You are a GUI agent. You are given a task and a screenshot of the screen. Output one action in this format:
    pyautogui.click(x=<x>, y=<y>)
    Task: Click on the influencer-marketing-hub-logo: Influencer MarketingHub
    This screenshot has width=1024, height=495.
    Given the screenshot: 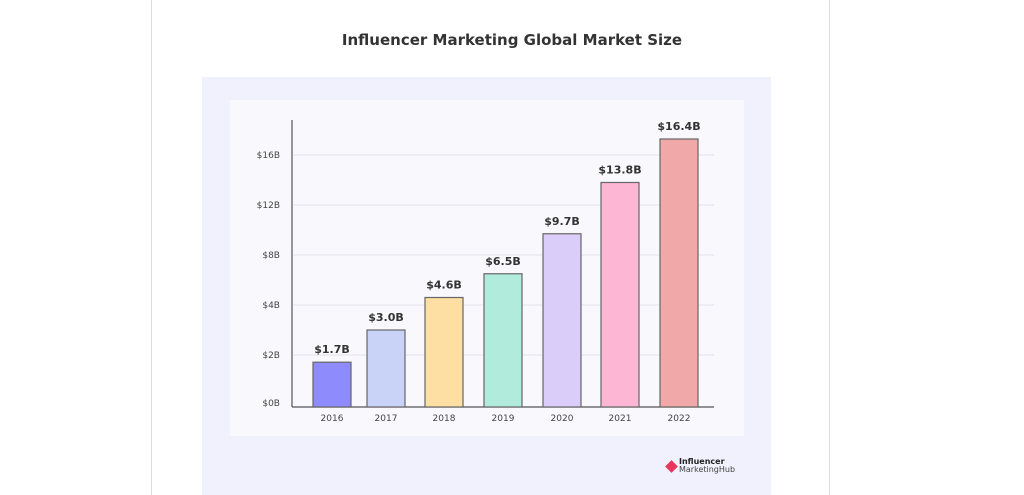 What is the action you would take?
    pyautogui.click(x=700, y=465)
    